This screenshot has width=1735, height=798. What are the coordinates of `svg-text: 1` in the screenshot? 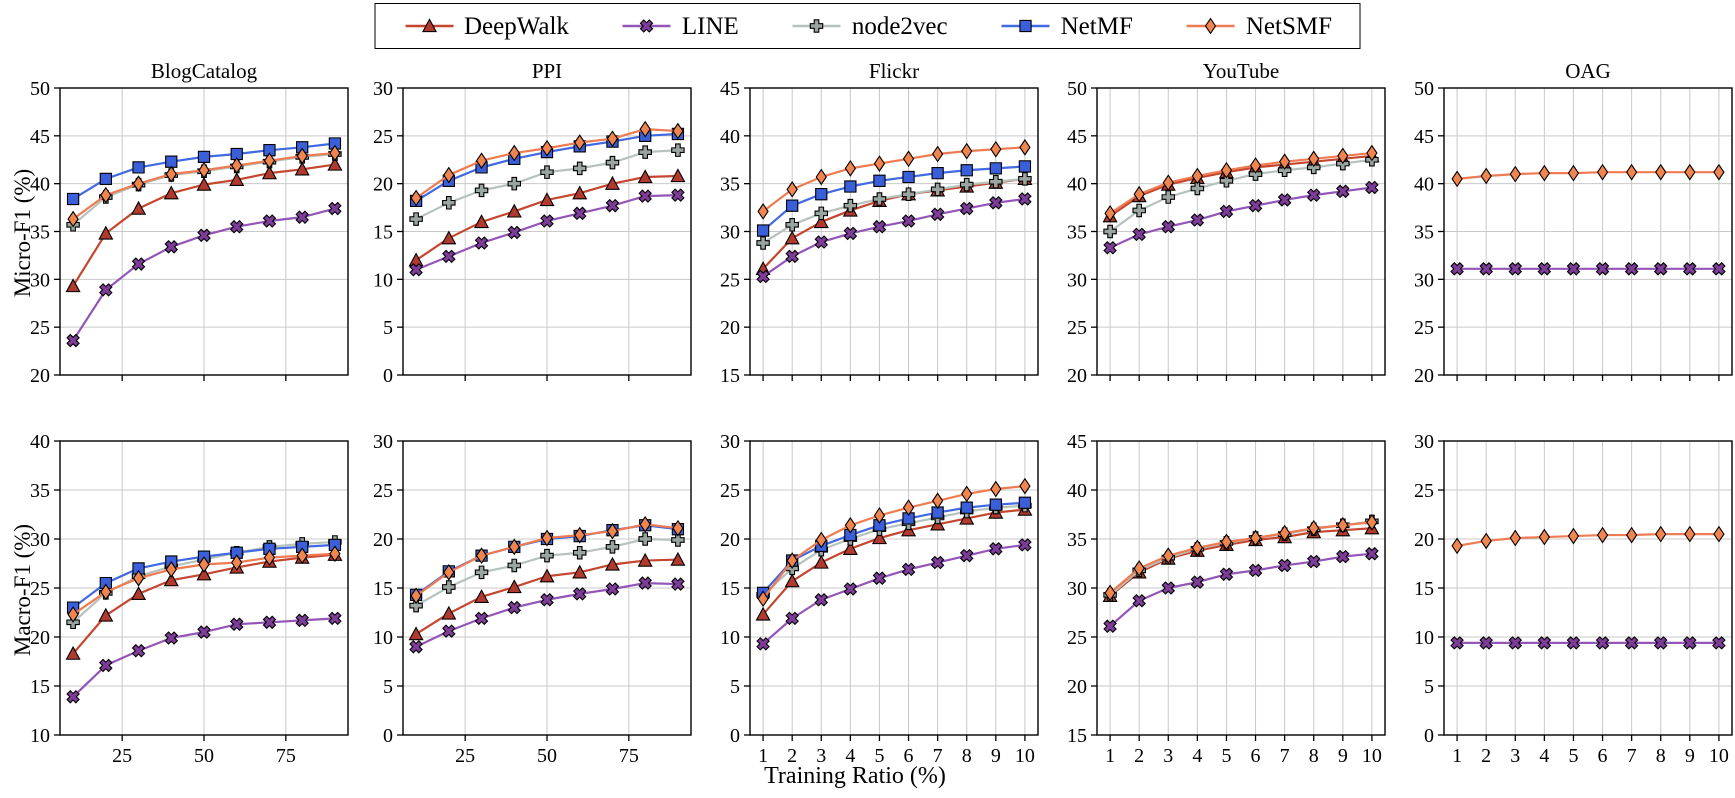 It's located at (1457, 756).